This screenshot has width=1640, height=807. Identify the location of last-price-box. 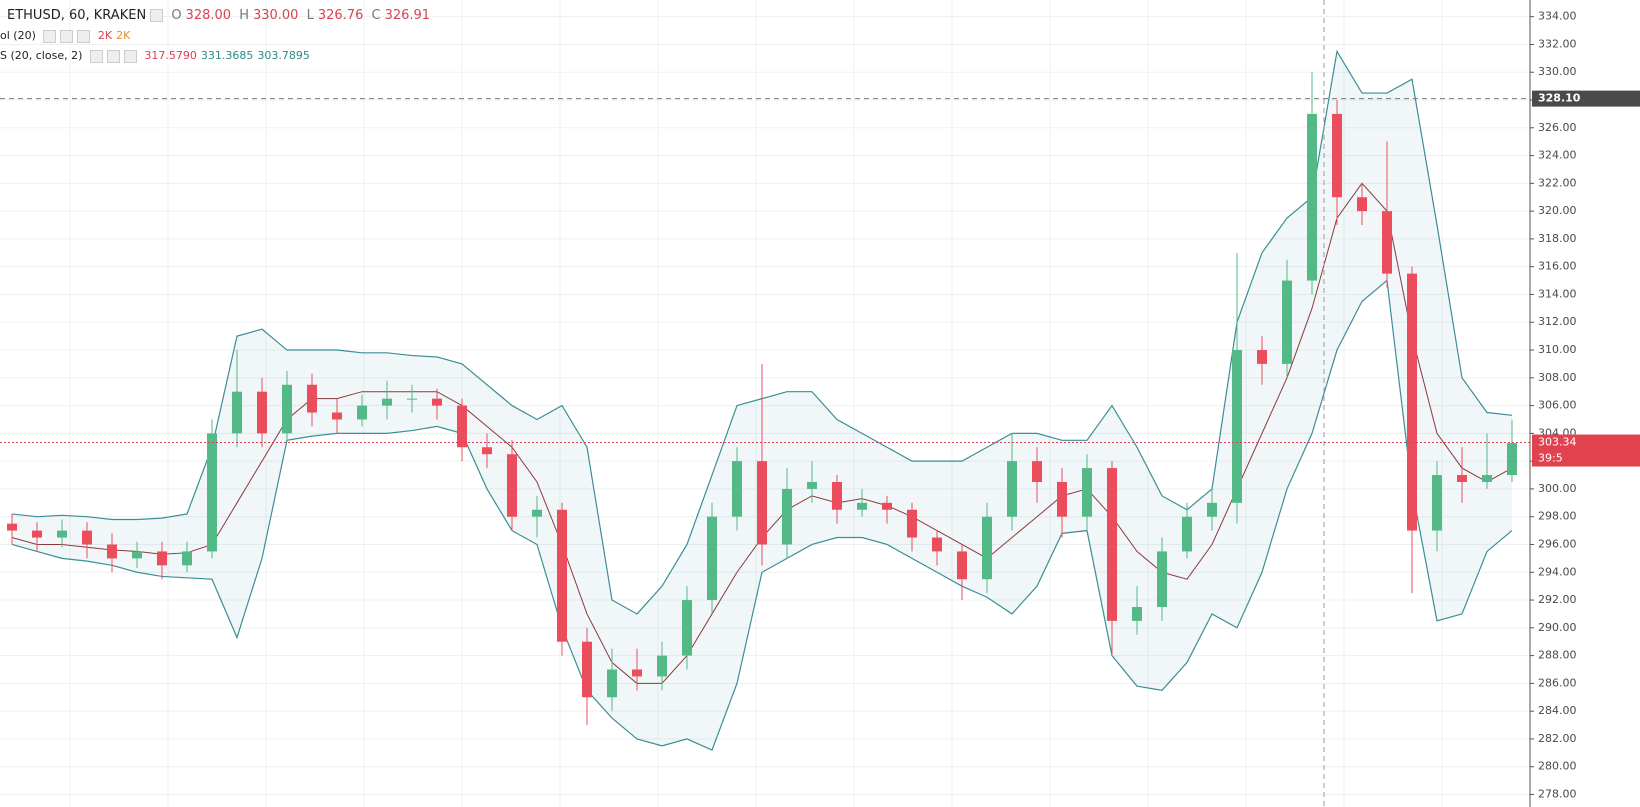
(1586, 450).